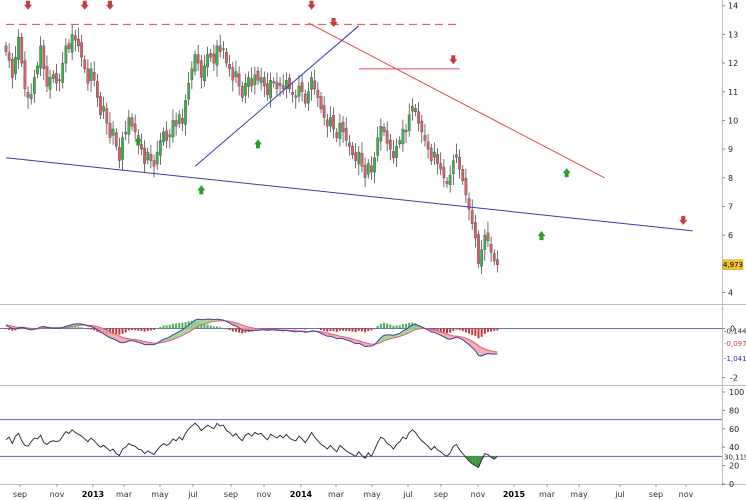 The height and width of the screenshot is (500, 746). What do you see at coordinates (124, 494) in the screenshot?
I see `x-tick-month-label: mar` at bounding box center [124, 494].